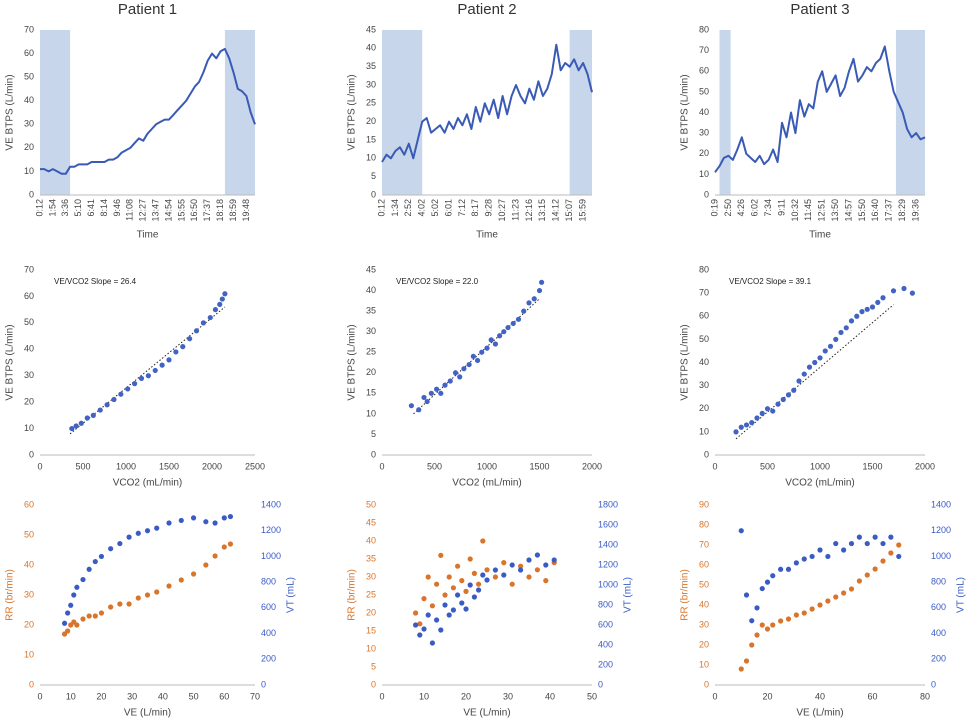 Image resolution: width=980 pixels, height=723 pixels. Describe the element at coordinates (408, 208) in the screenshot. I see `x-tick-label: 2:52` at that location.